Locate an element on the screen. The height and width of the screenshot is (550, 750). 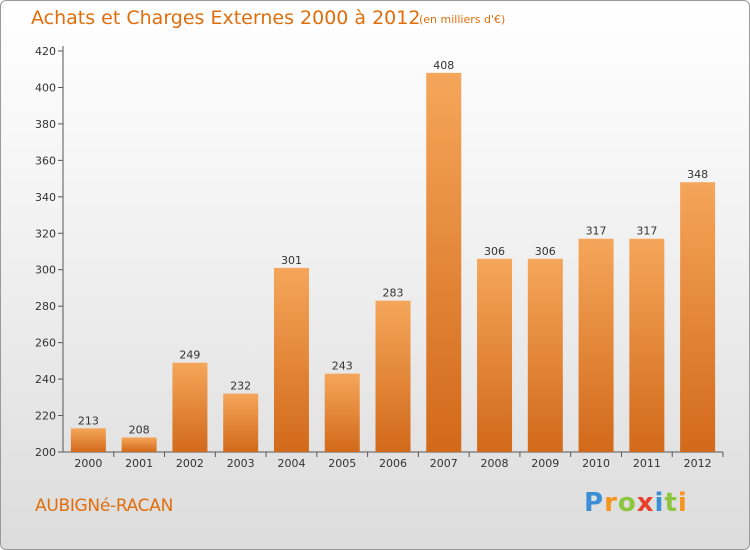
x-tick-label: 2004 is located at coordinates (291, 463).